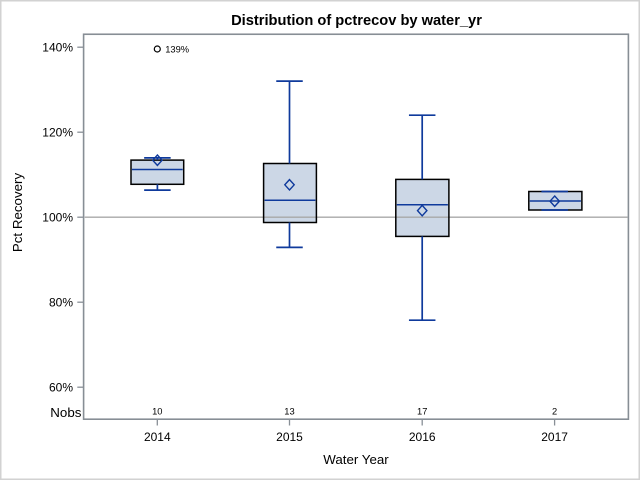 This screenshot has height=480, width=640. I want to click on svg-text: 100%, so click(57, 218).